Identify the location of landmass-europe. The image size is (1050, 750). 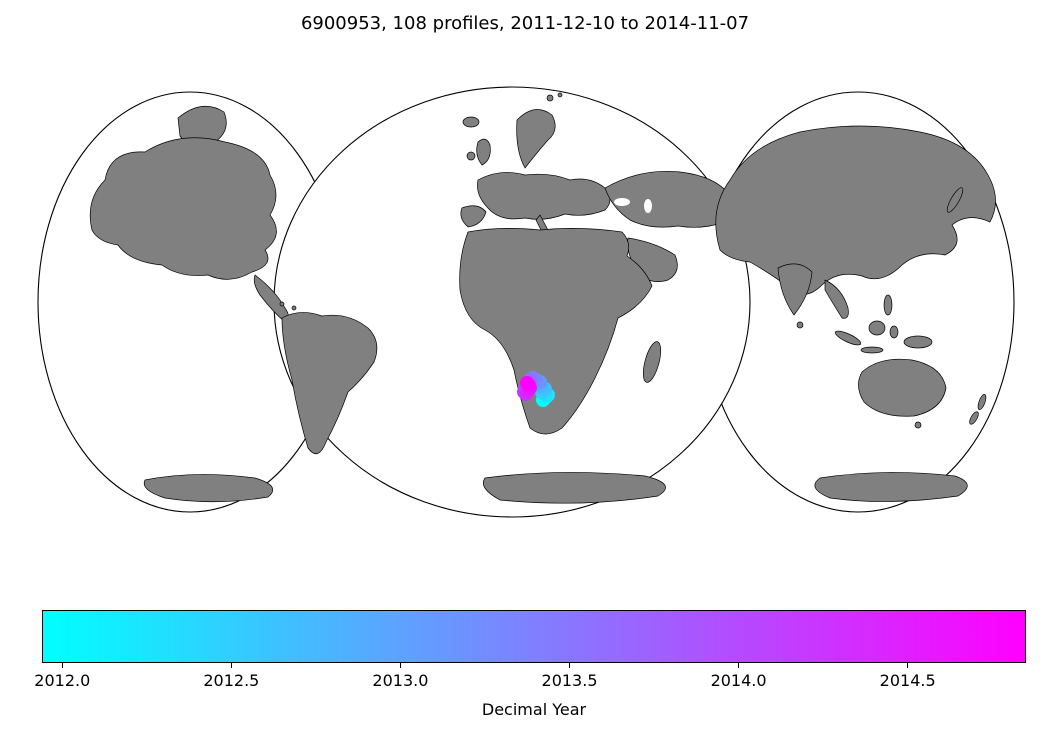
(544, 196).